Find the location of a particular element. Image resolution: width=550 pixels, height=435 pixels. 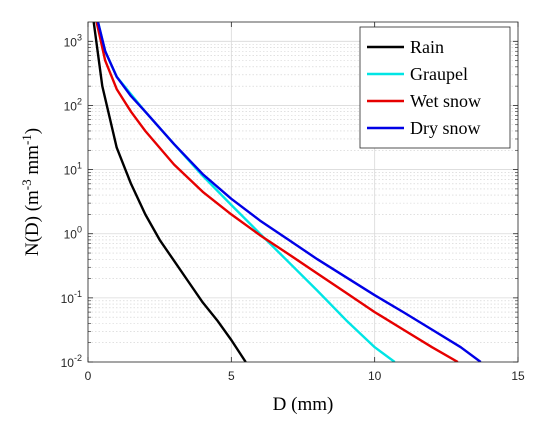

y-axis-title-mid: mm is located at coordinates (32, 162).